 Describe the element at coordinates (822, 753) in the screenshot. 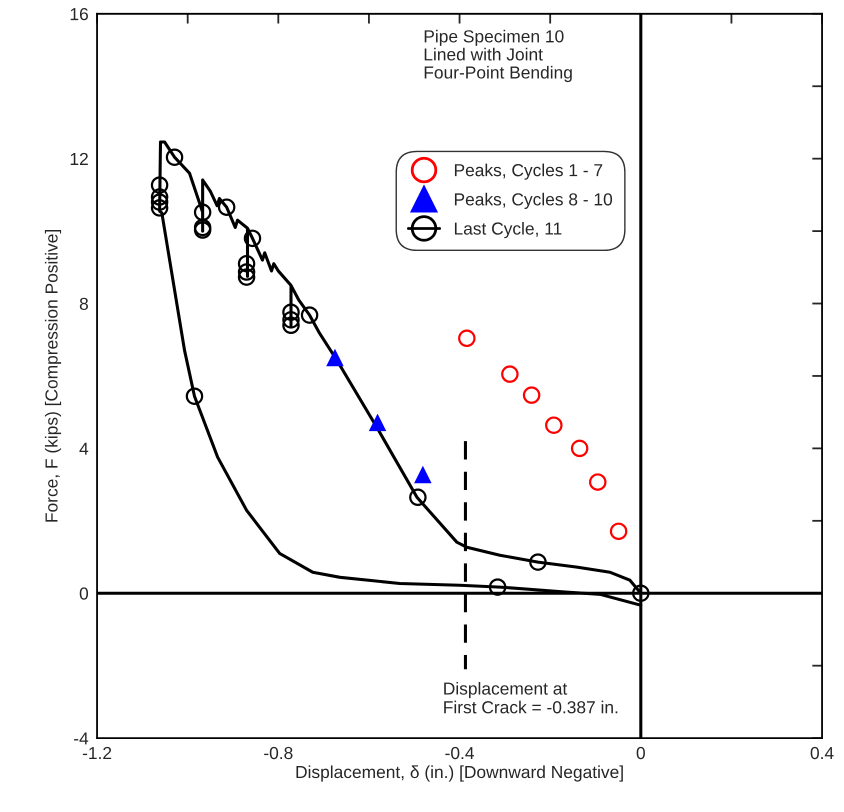

I see `x-tick-label: 0.4` at that location.